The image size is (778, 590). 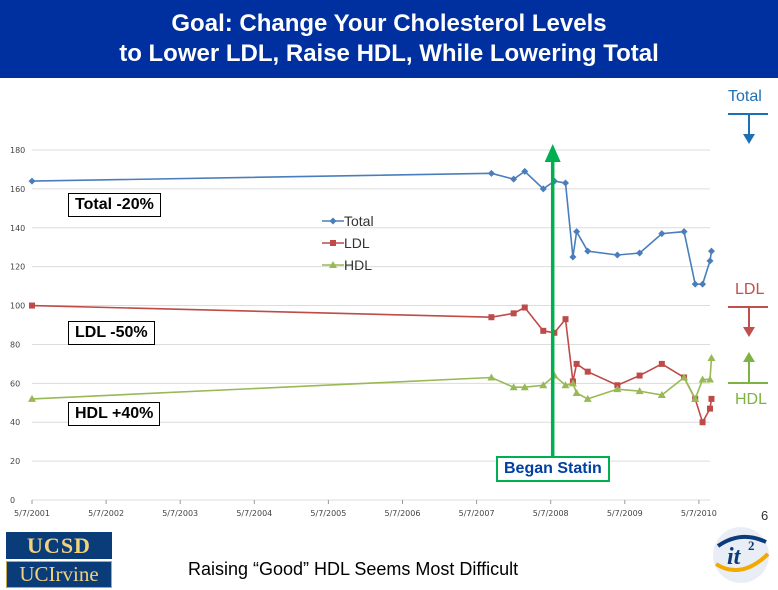 I want to click on y-tick-label: 160, so click(x=17, y=189).